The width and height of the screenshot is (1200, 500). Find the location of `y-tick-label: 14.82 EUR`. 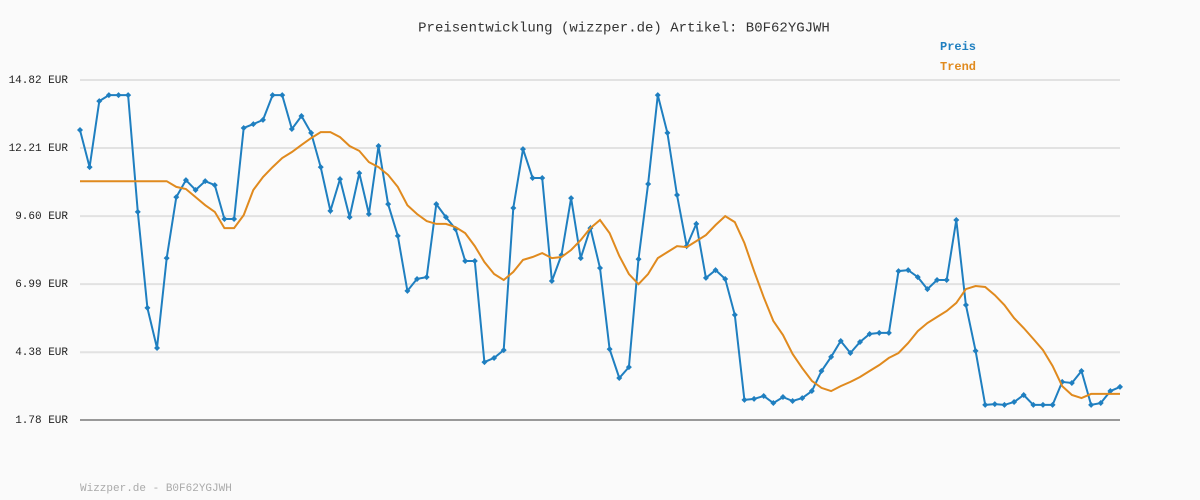

y-tick-label: 14.82 EUR is located at coordinates (39, 81).